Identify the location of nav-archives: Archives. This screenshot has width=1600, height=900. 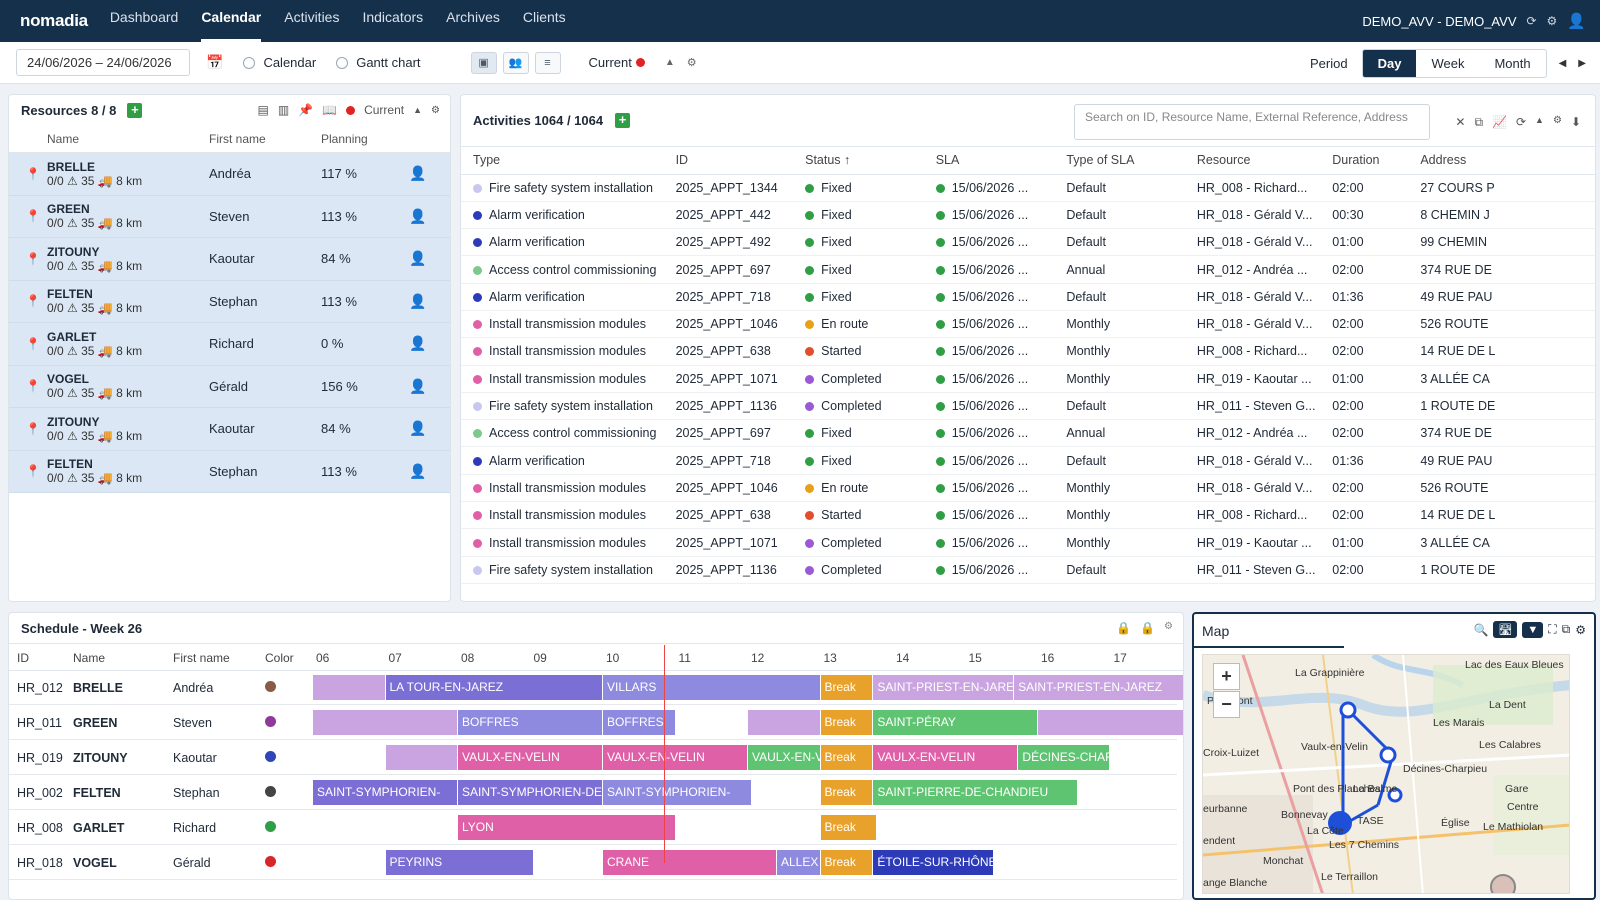
(473, 17).